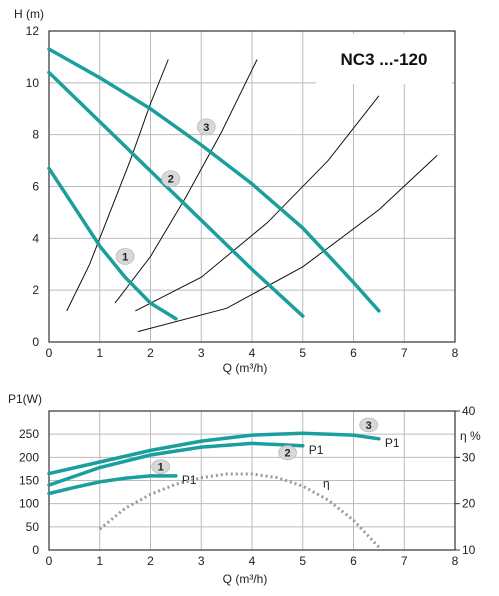 The height and width of the screenshot is (596, 499). I want to click on y-right-tick-label: 40, so click(469, 411).